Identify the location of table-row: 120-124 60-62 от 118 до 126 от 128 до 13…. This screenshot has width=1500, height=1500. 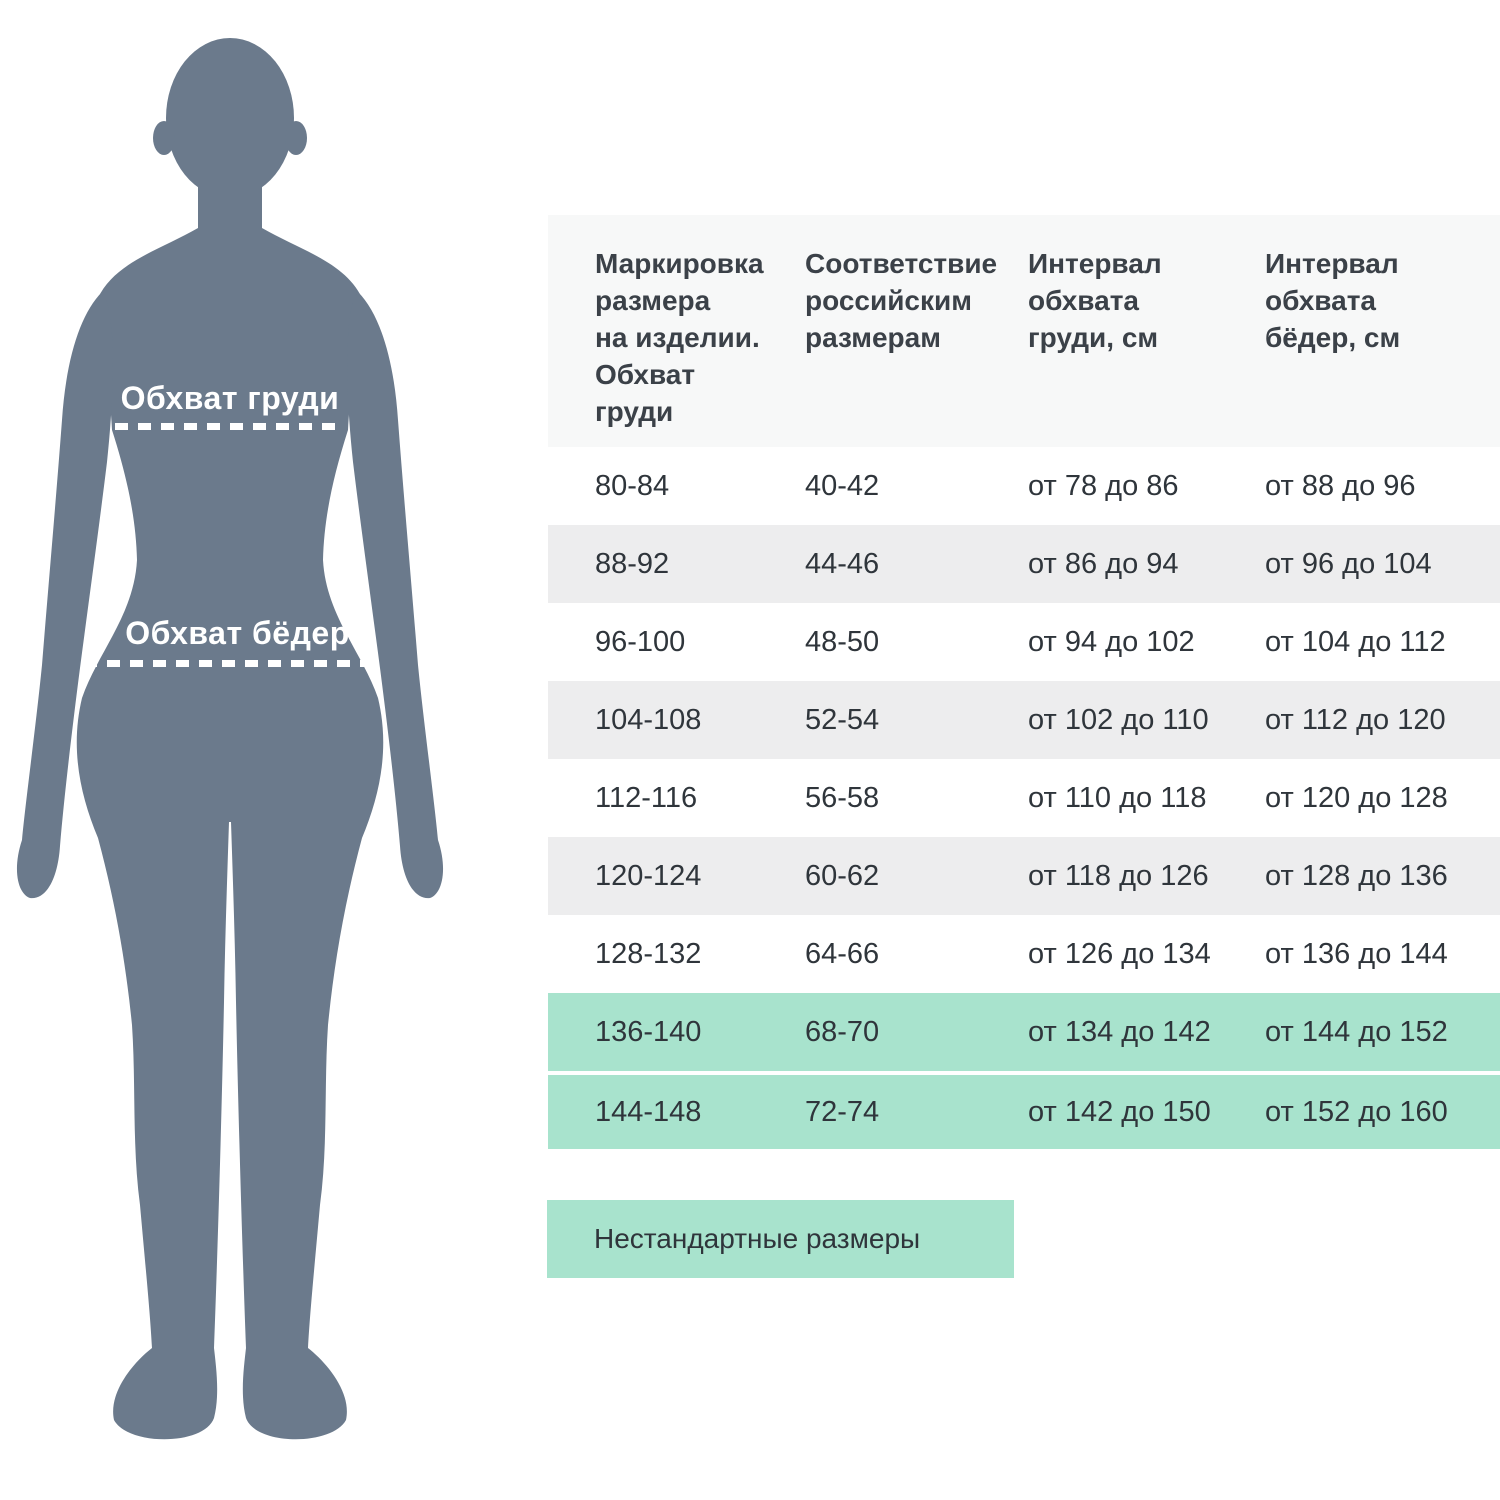
(1024, 876).